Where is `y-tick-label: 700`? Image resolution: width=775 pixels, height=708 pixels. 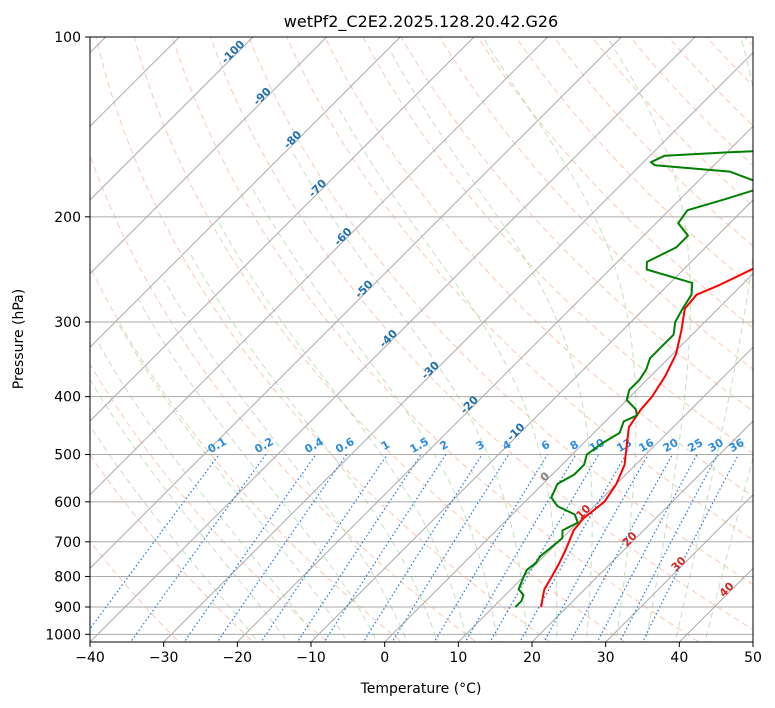 y-tick-label: 700 is located at coordinates (67, 543).